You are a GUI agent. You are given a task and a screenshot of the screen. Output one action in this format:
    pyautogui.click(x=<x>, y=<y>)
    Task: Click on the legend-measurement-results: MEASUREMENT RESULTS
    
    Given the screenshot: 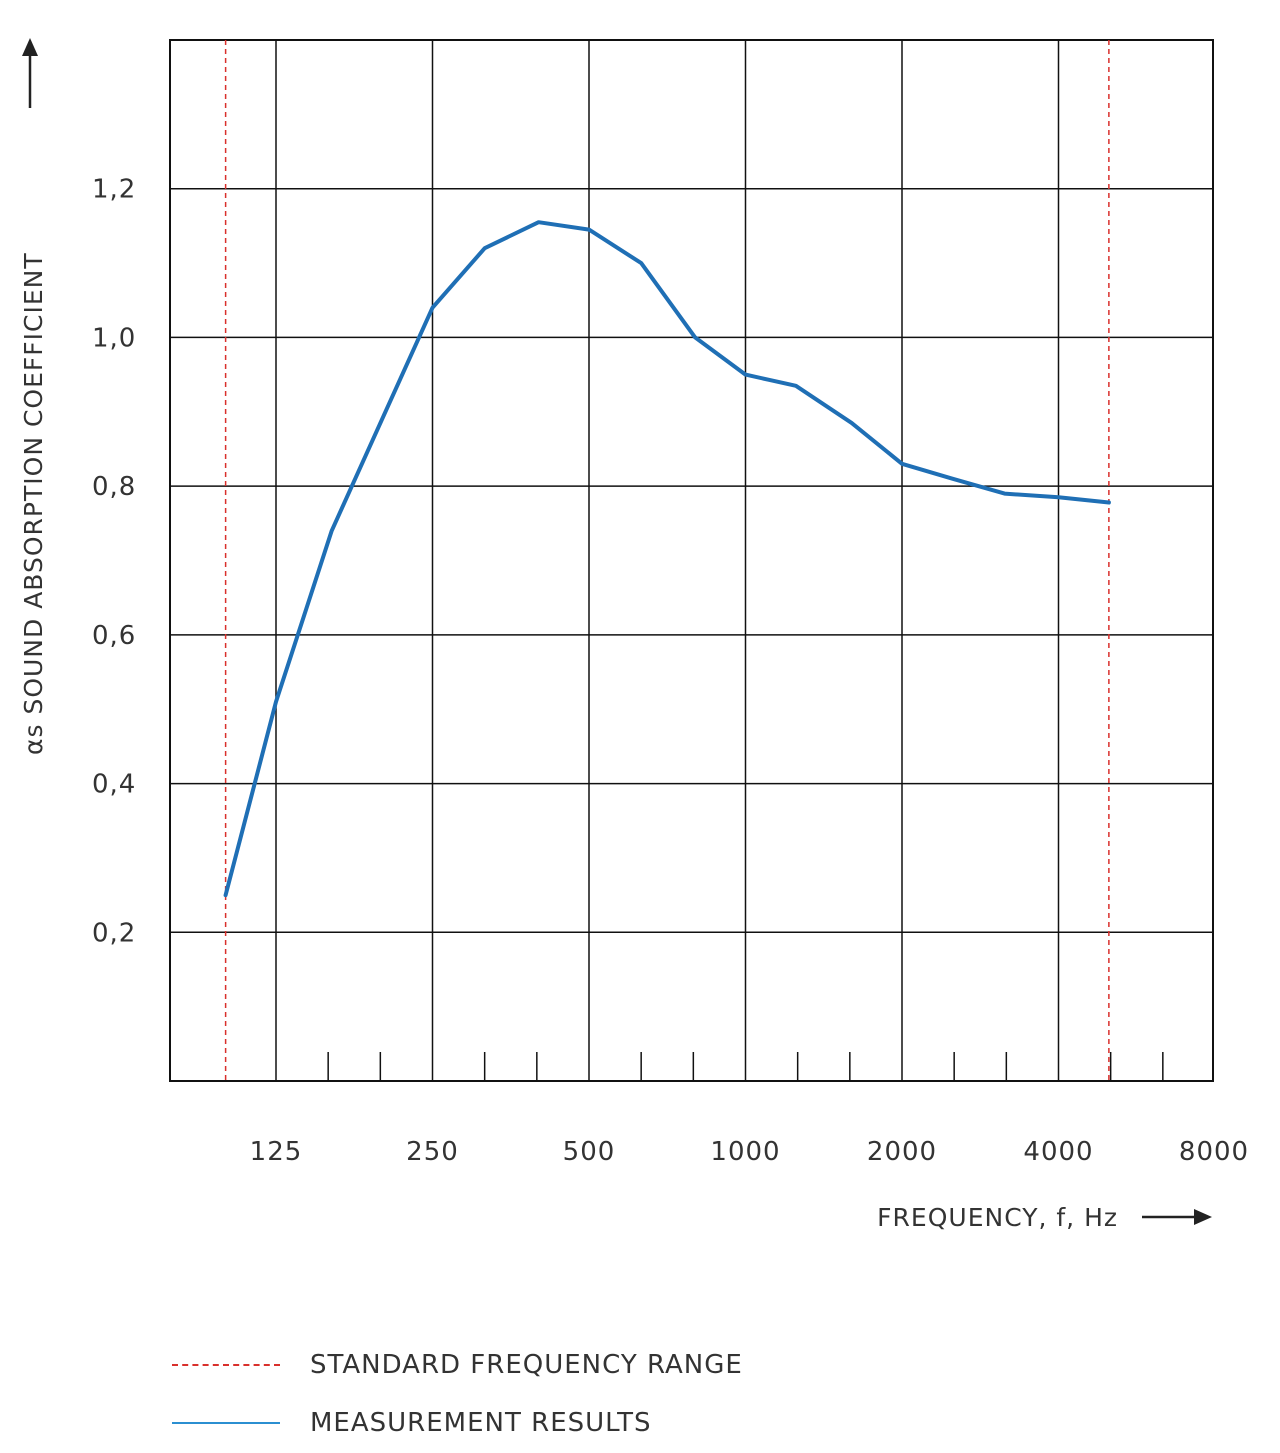 What is the action you would take?
    pyautogui.click(x=522, y=1423)
    